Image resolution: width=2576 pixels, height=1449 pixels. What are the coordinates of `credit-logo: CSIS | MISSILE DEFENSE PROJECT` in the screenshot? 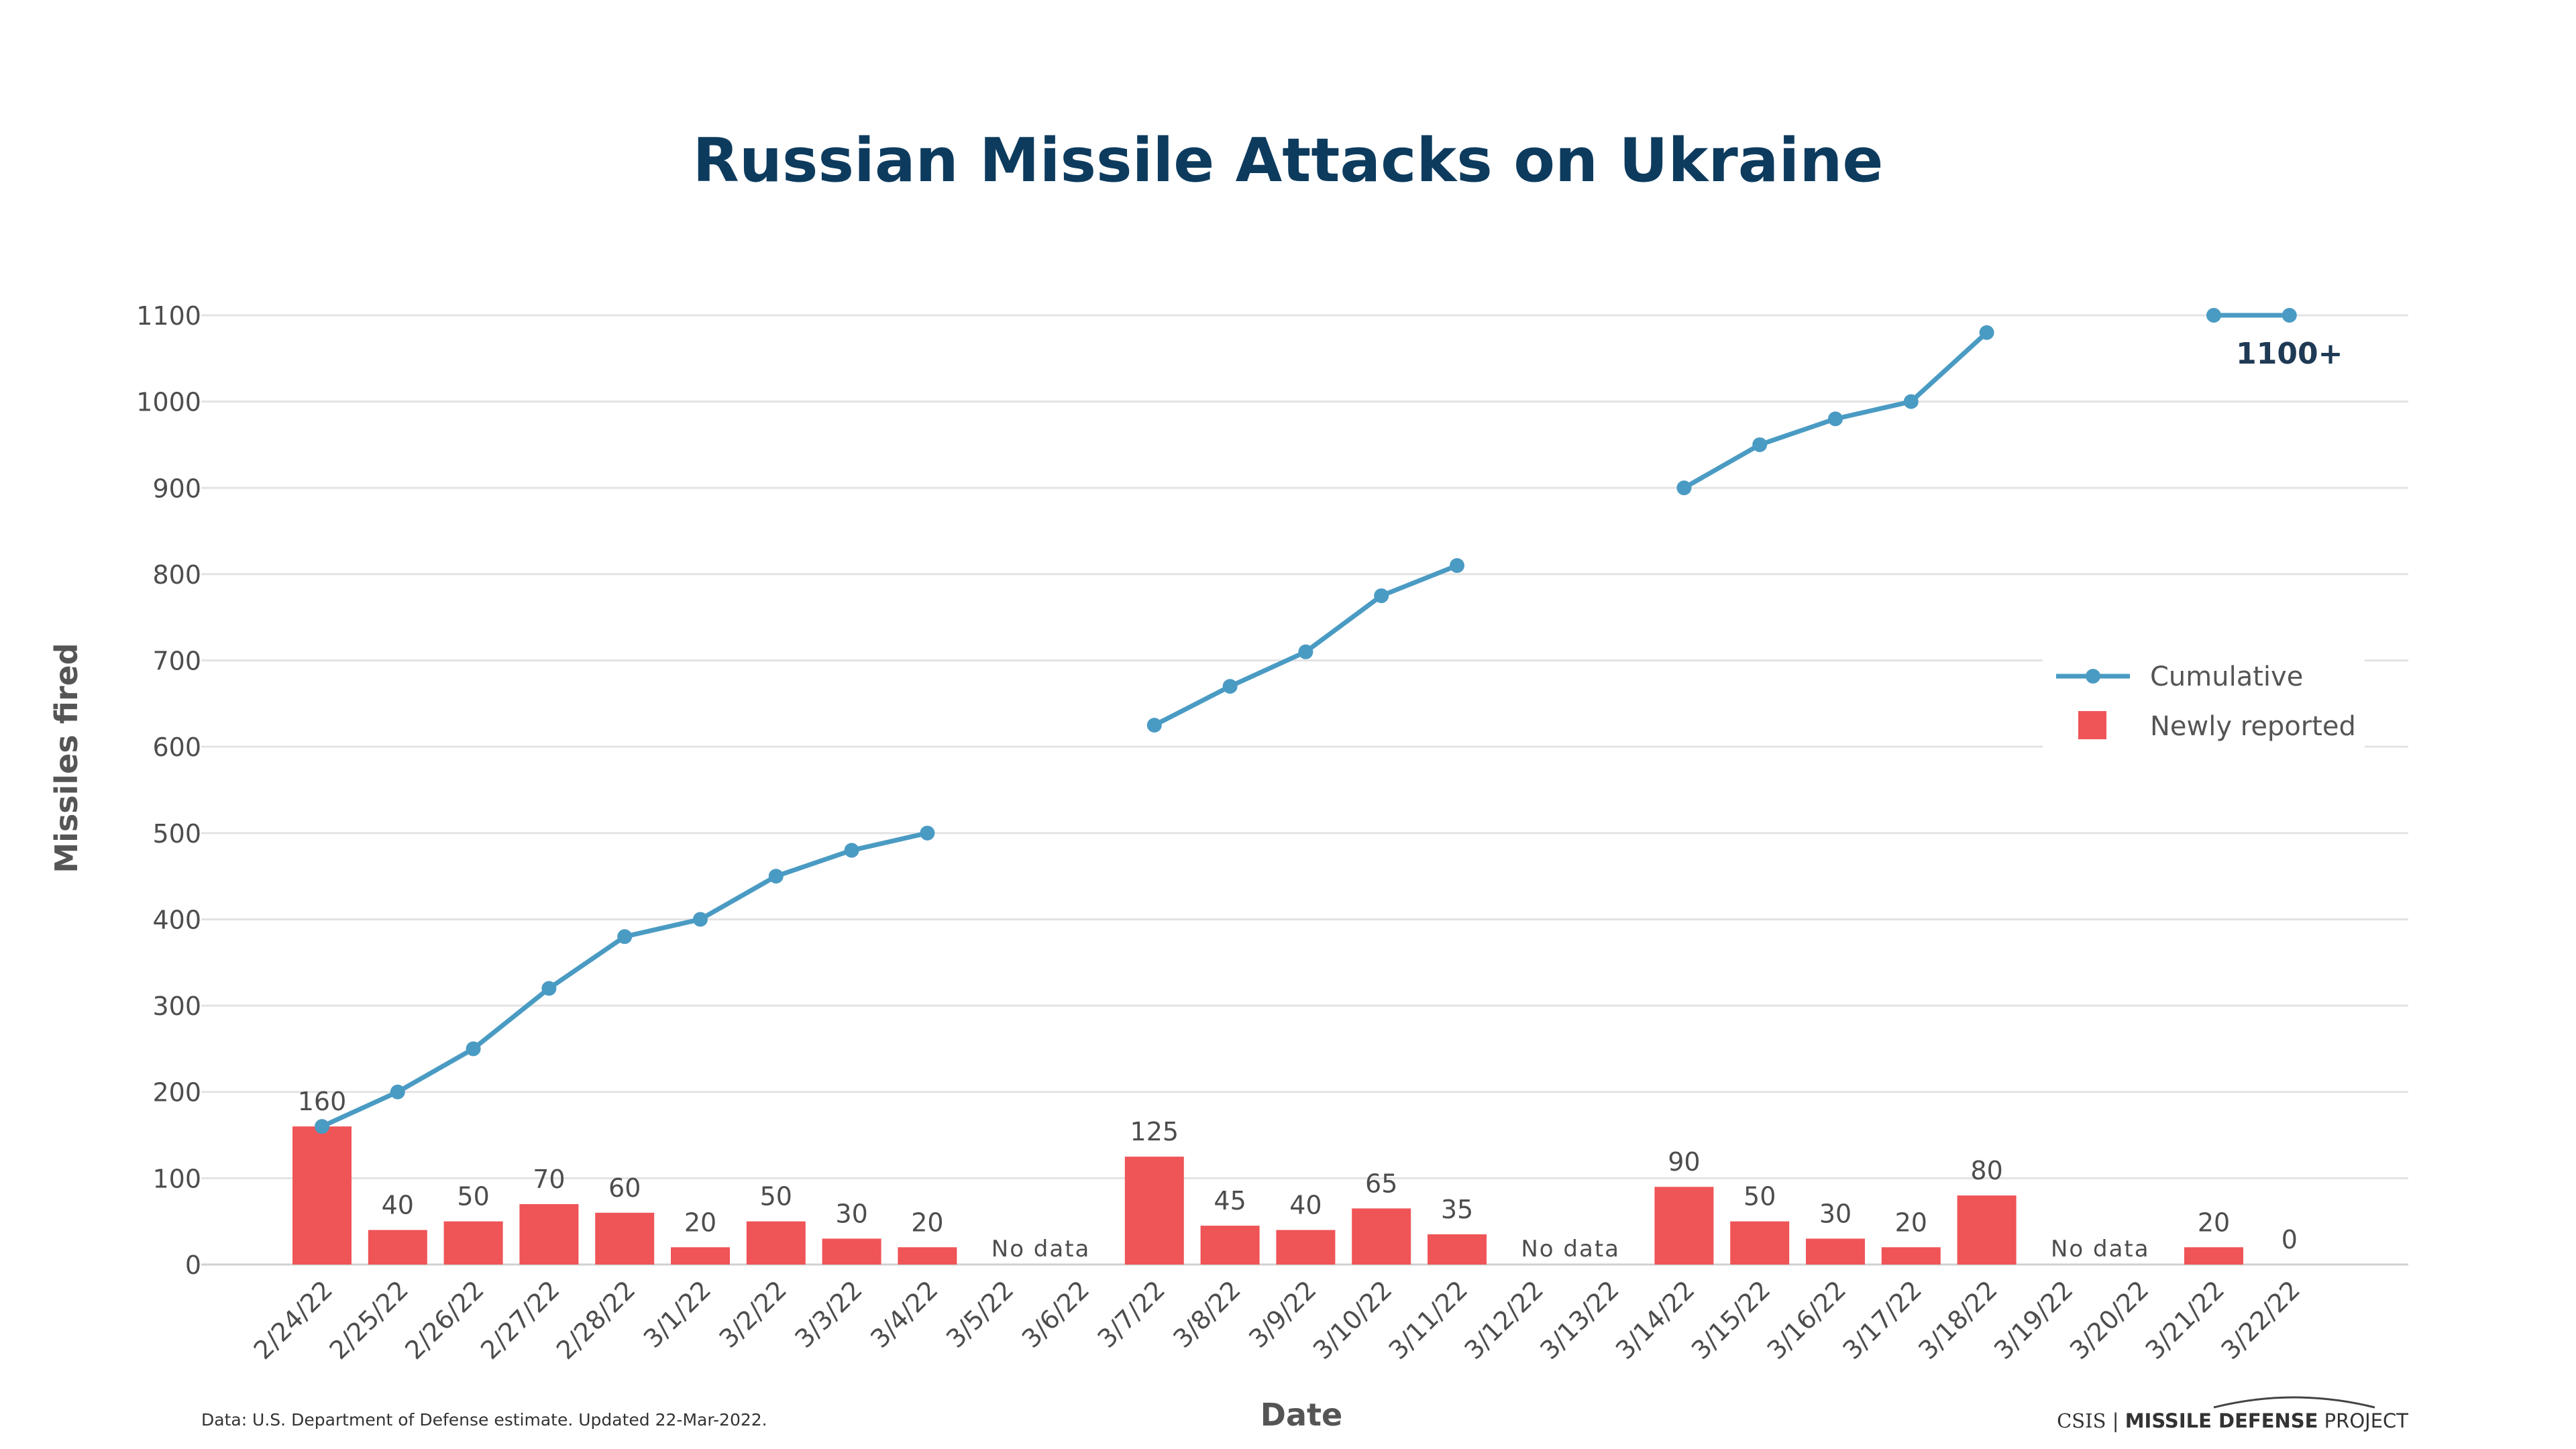 It's located at (2232, 1414).